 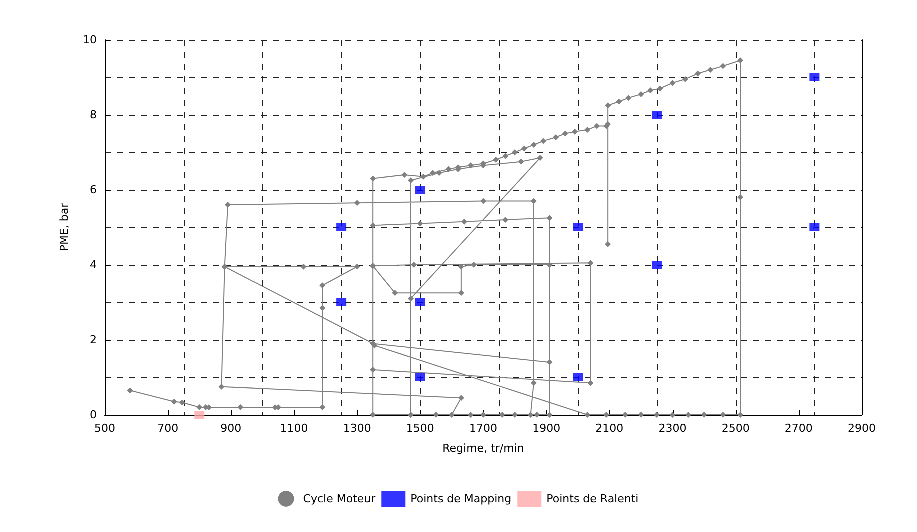 I want to click on x-tick-label: 2500, so click(x=736, y=428).